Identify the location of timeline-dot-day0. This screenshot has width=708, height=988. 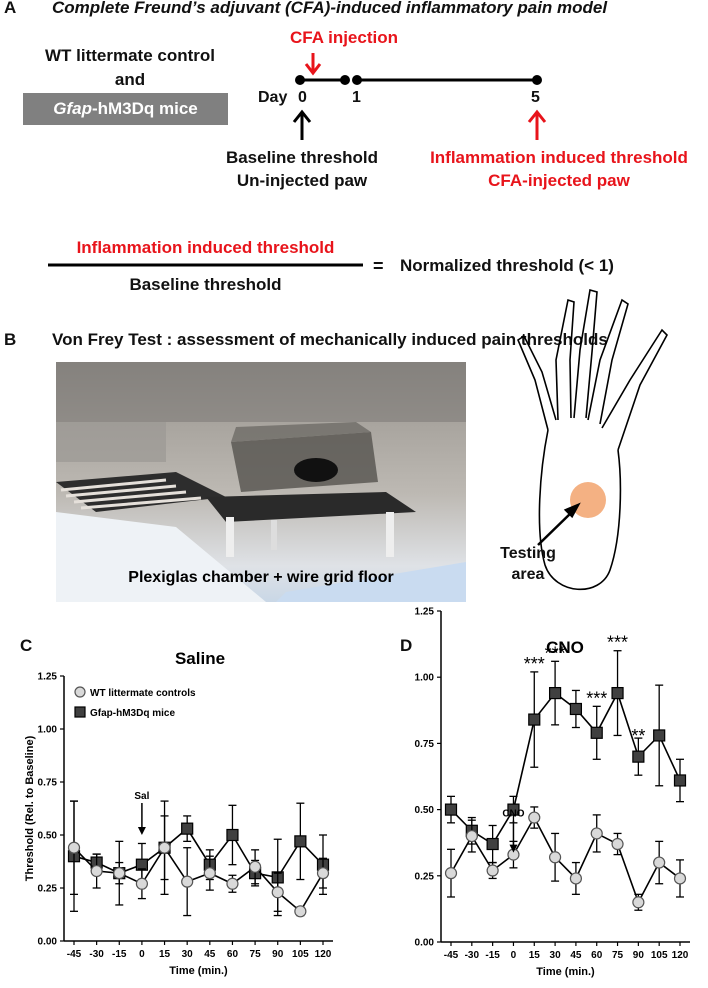
(300, 80).